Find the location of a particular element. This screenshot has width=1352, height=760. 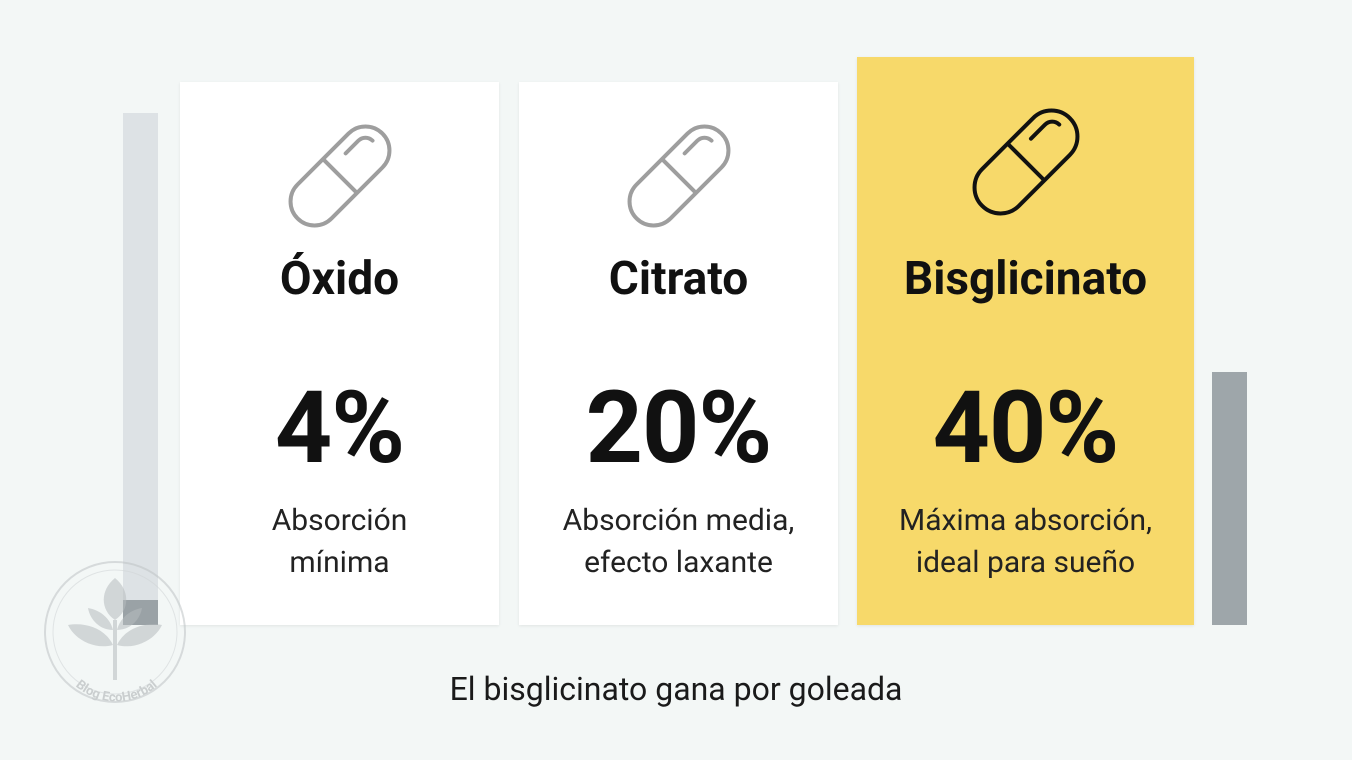

card-description: Absorción mínima is located at coordinates (339, 542).